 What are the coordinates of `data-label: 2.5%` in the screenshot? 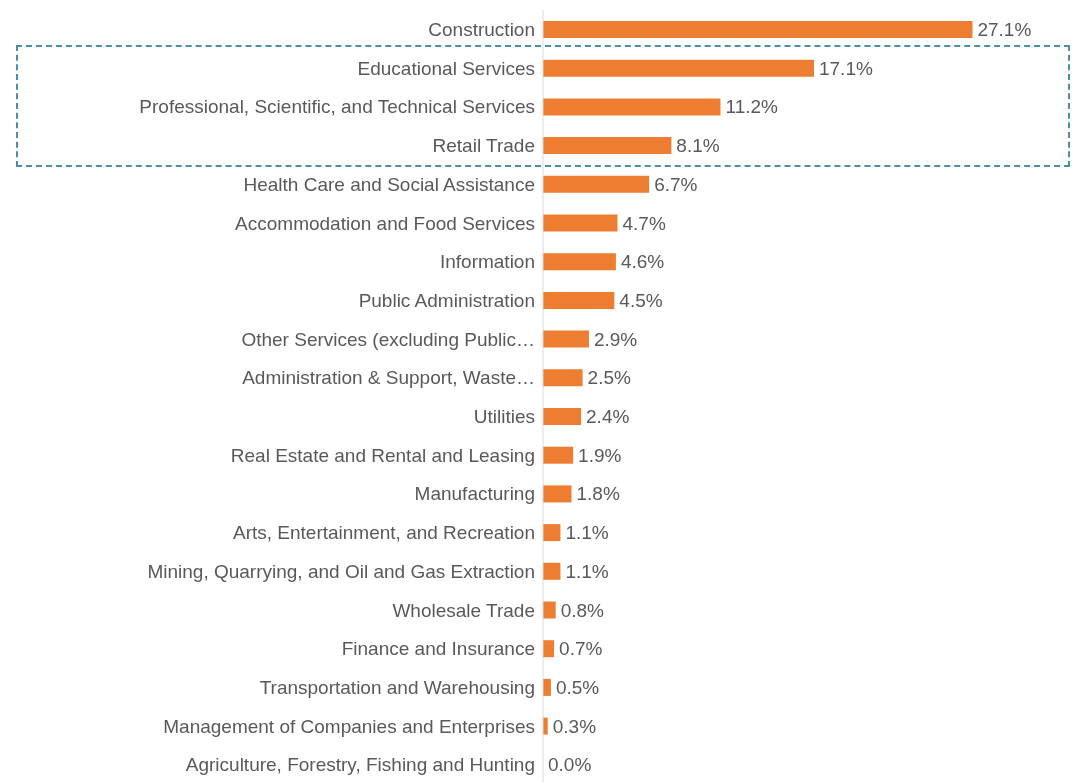 It's located at (609, 378).